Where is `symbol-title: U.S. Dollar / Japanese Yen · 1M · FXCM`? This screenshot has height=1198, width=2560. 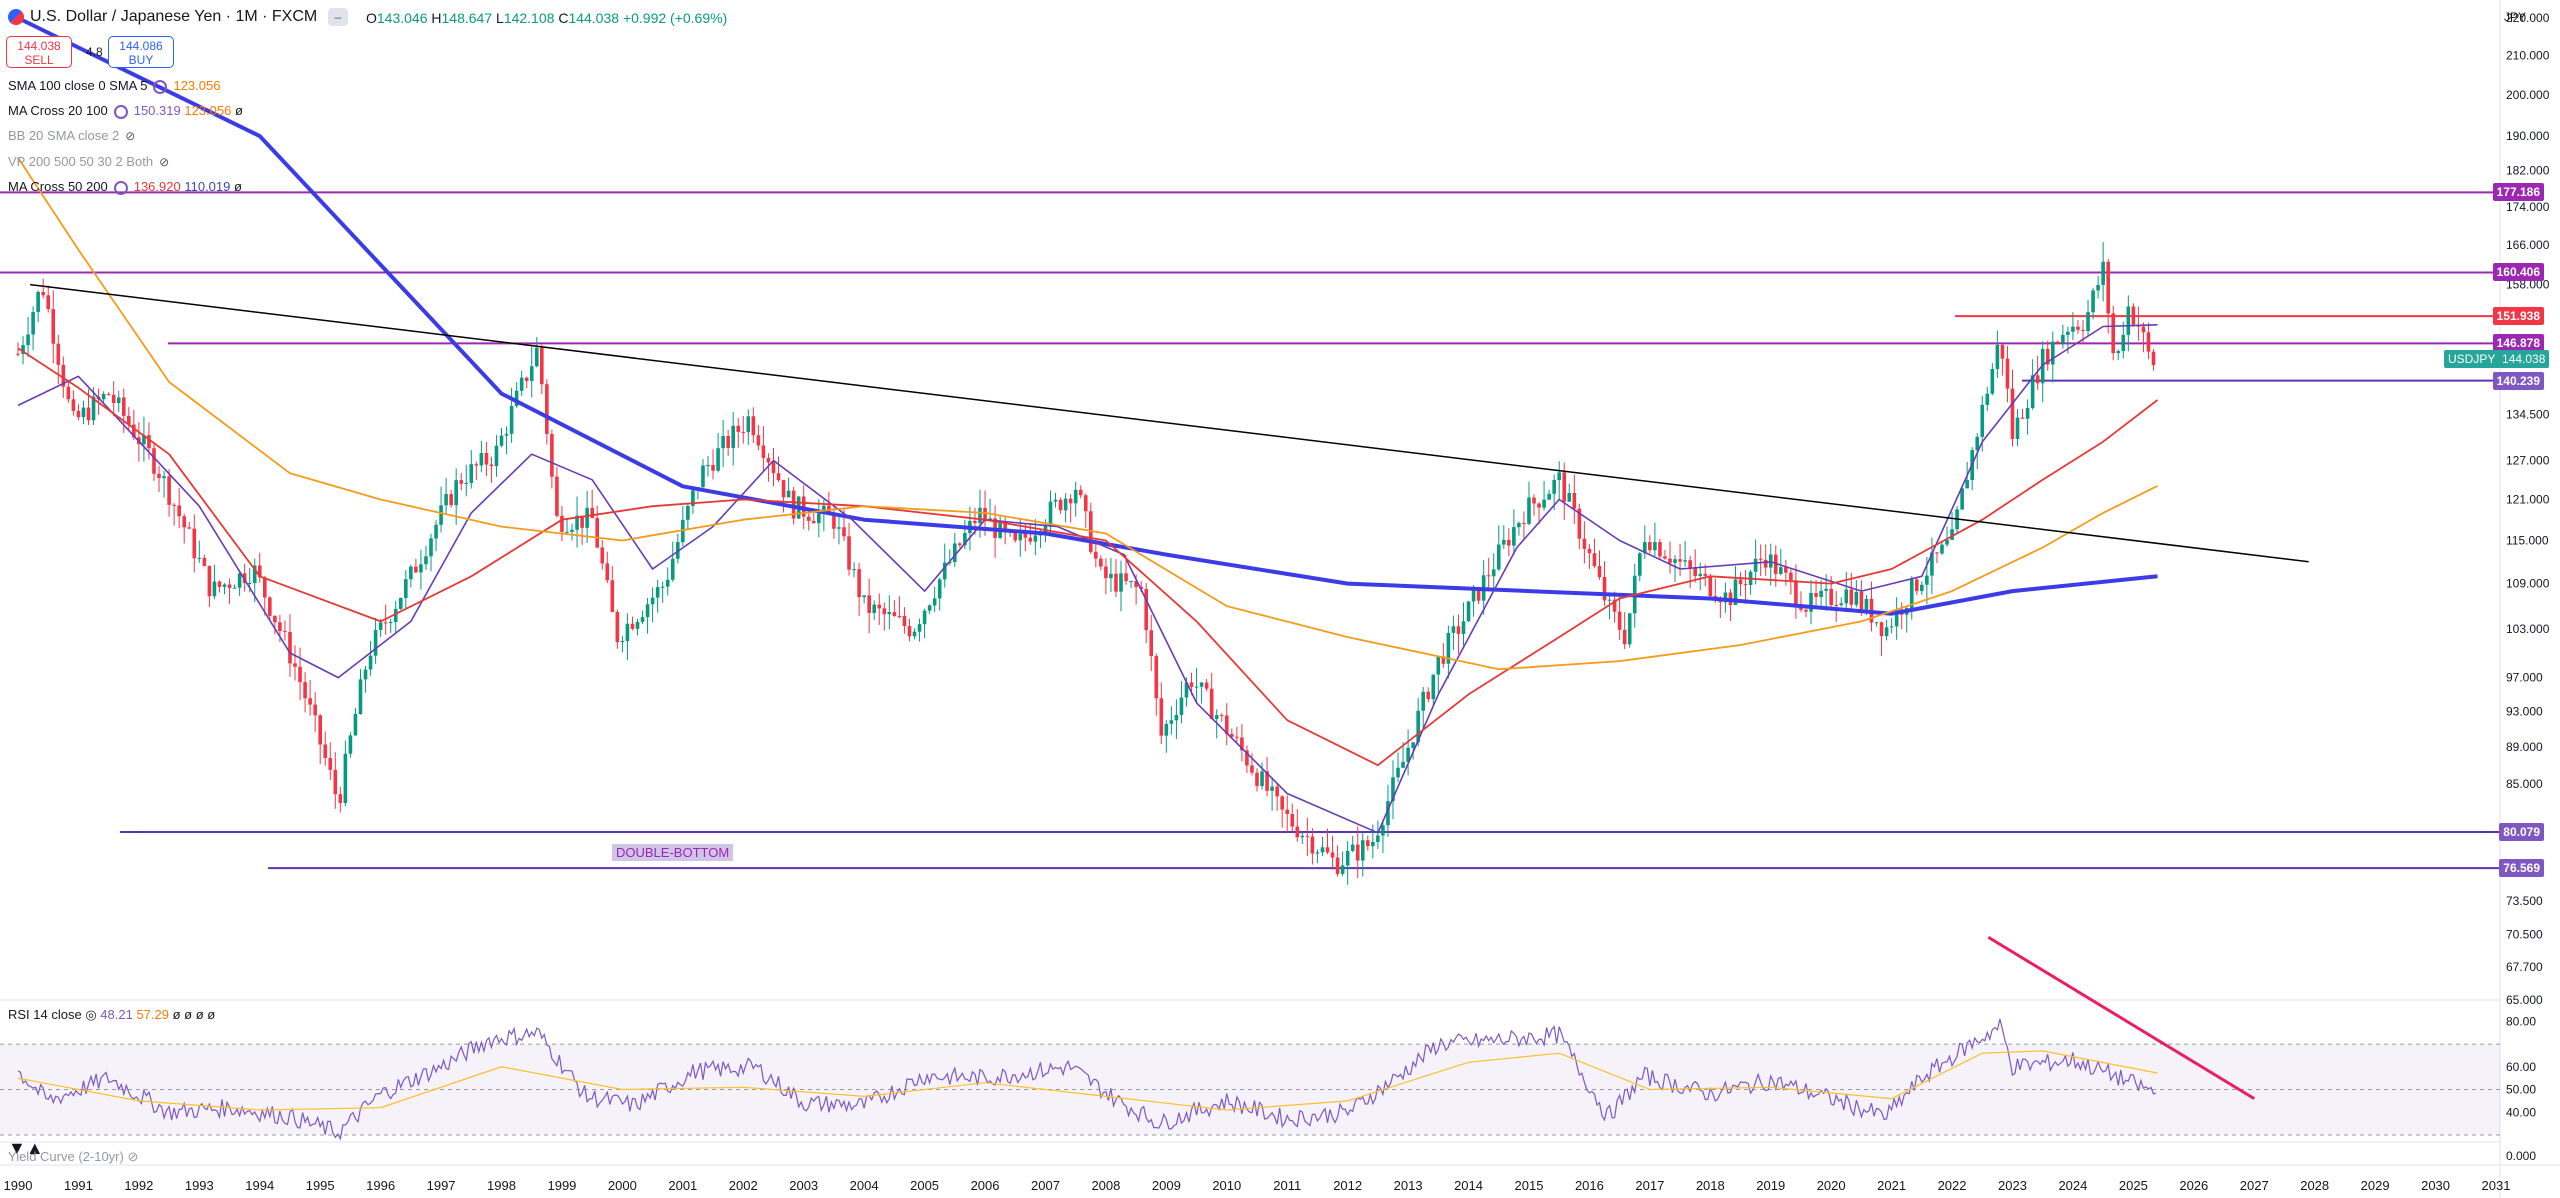 symbol-title: U.S. Dollar / Japanese Yen · 1M · FXCM is located at coordinates (174, 16).